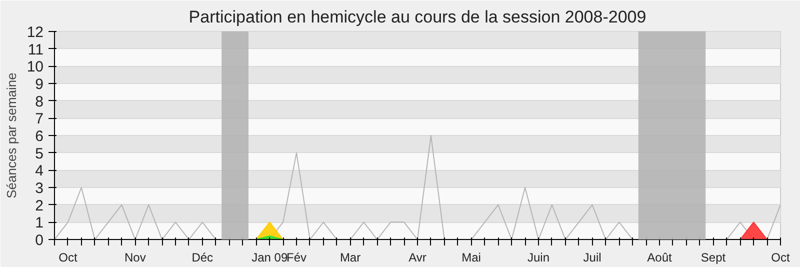  I want to click on y-tick-label: 9, so click(39, 84).